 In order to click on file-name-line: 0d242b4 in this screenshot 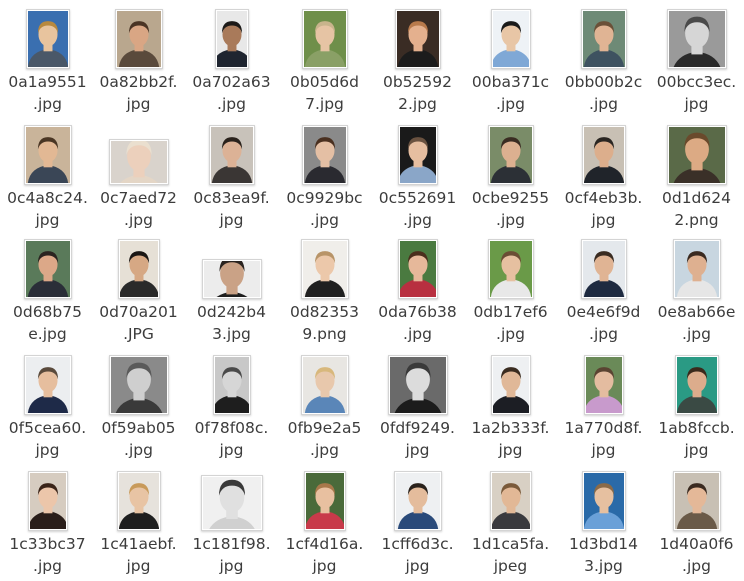, I will do `click(231, 312)`.